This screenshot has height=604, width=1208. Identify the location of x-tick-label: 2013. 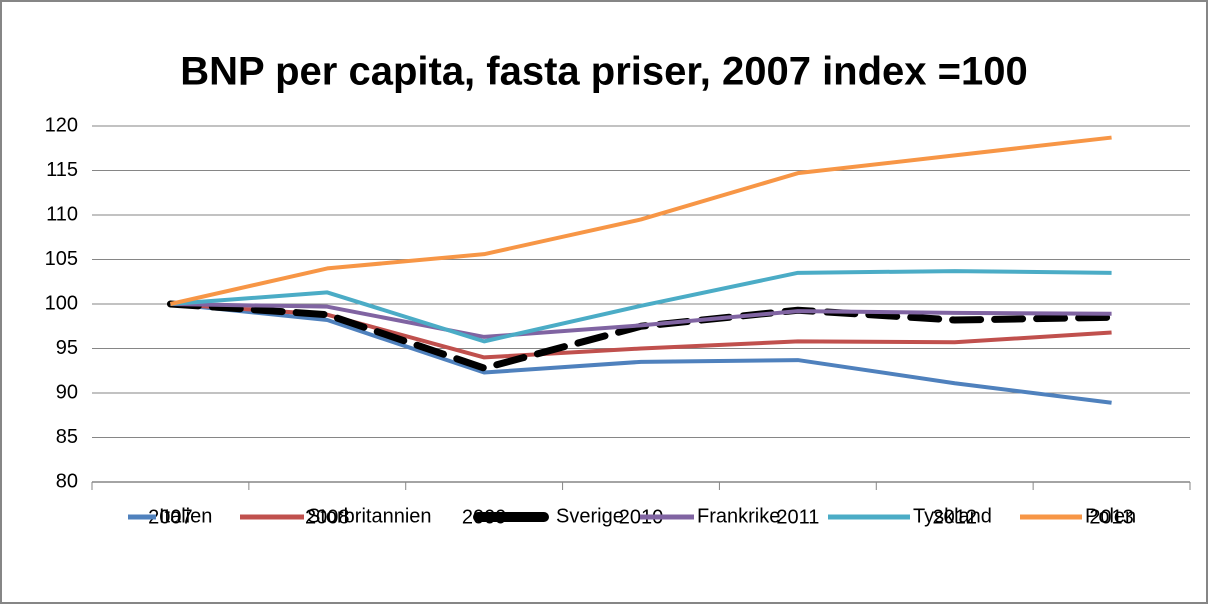
(1111, 517).